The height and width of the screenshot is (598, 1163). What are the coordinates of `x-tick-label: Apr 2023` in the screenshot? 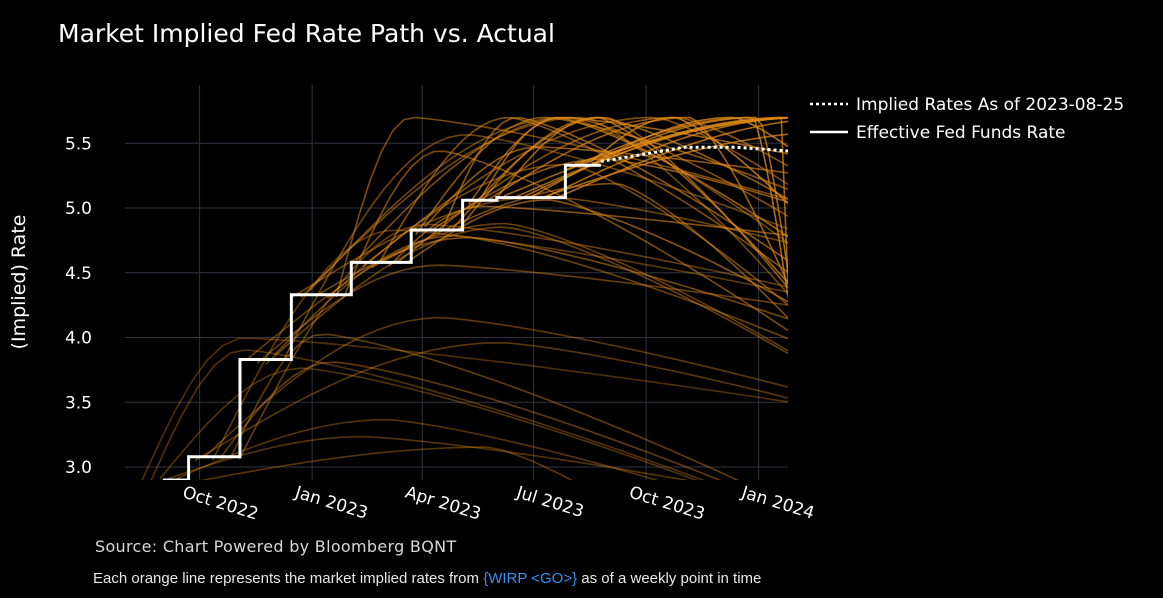 It's located at (443, 504).